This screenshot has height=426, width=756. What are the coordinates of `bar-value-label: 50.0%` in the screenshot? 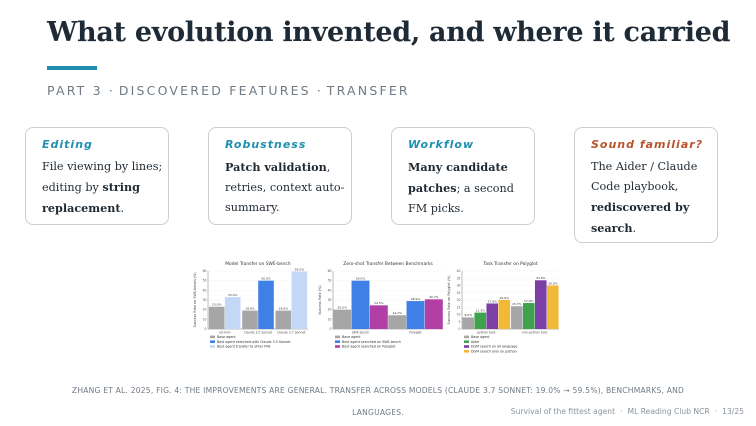 It's located at (266, 278).